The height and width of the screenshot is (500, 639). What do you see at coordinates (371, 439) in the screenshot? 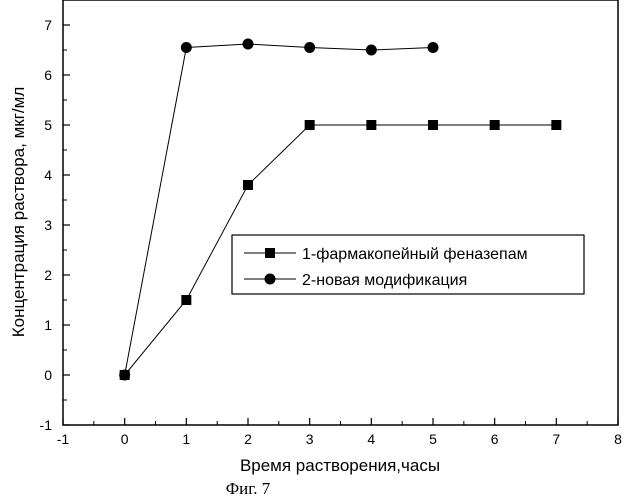
I see `x-tick-label: 4` at bounding box center [371, 439].